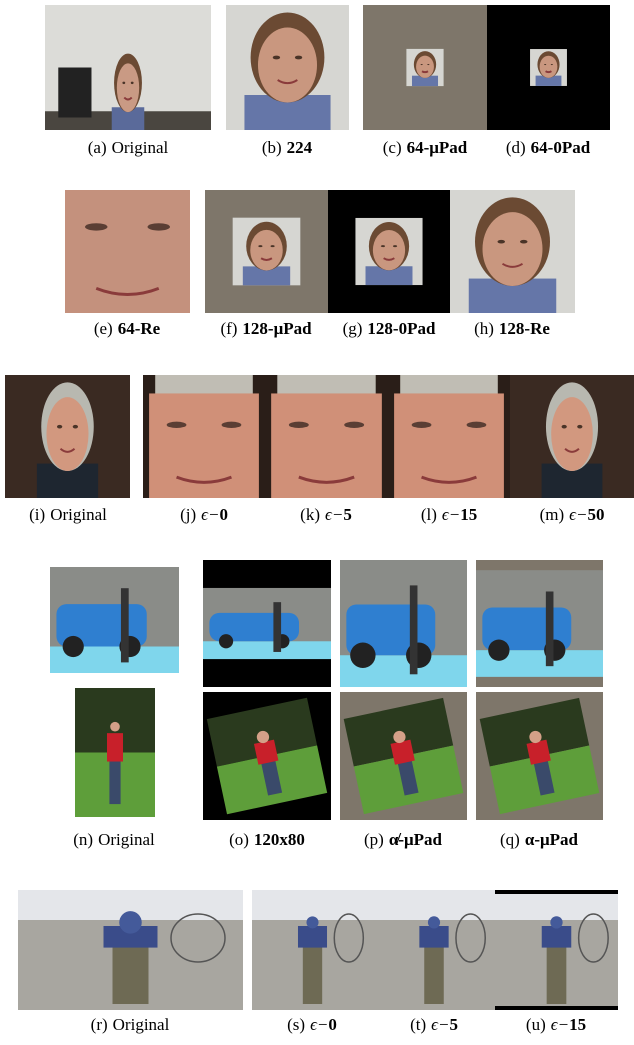 This screenshot has width=634, height=1045. What do you see at coordinates (536, 1024) in the screenshot?
I see `caption-id: (u)` at bounding box center [536, 1024].